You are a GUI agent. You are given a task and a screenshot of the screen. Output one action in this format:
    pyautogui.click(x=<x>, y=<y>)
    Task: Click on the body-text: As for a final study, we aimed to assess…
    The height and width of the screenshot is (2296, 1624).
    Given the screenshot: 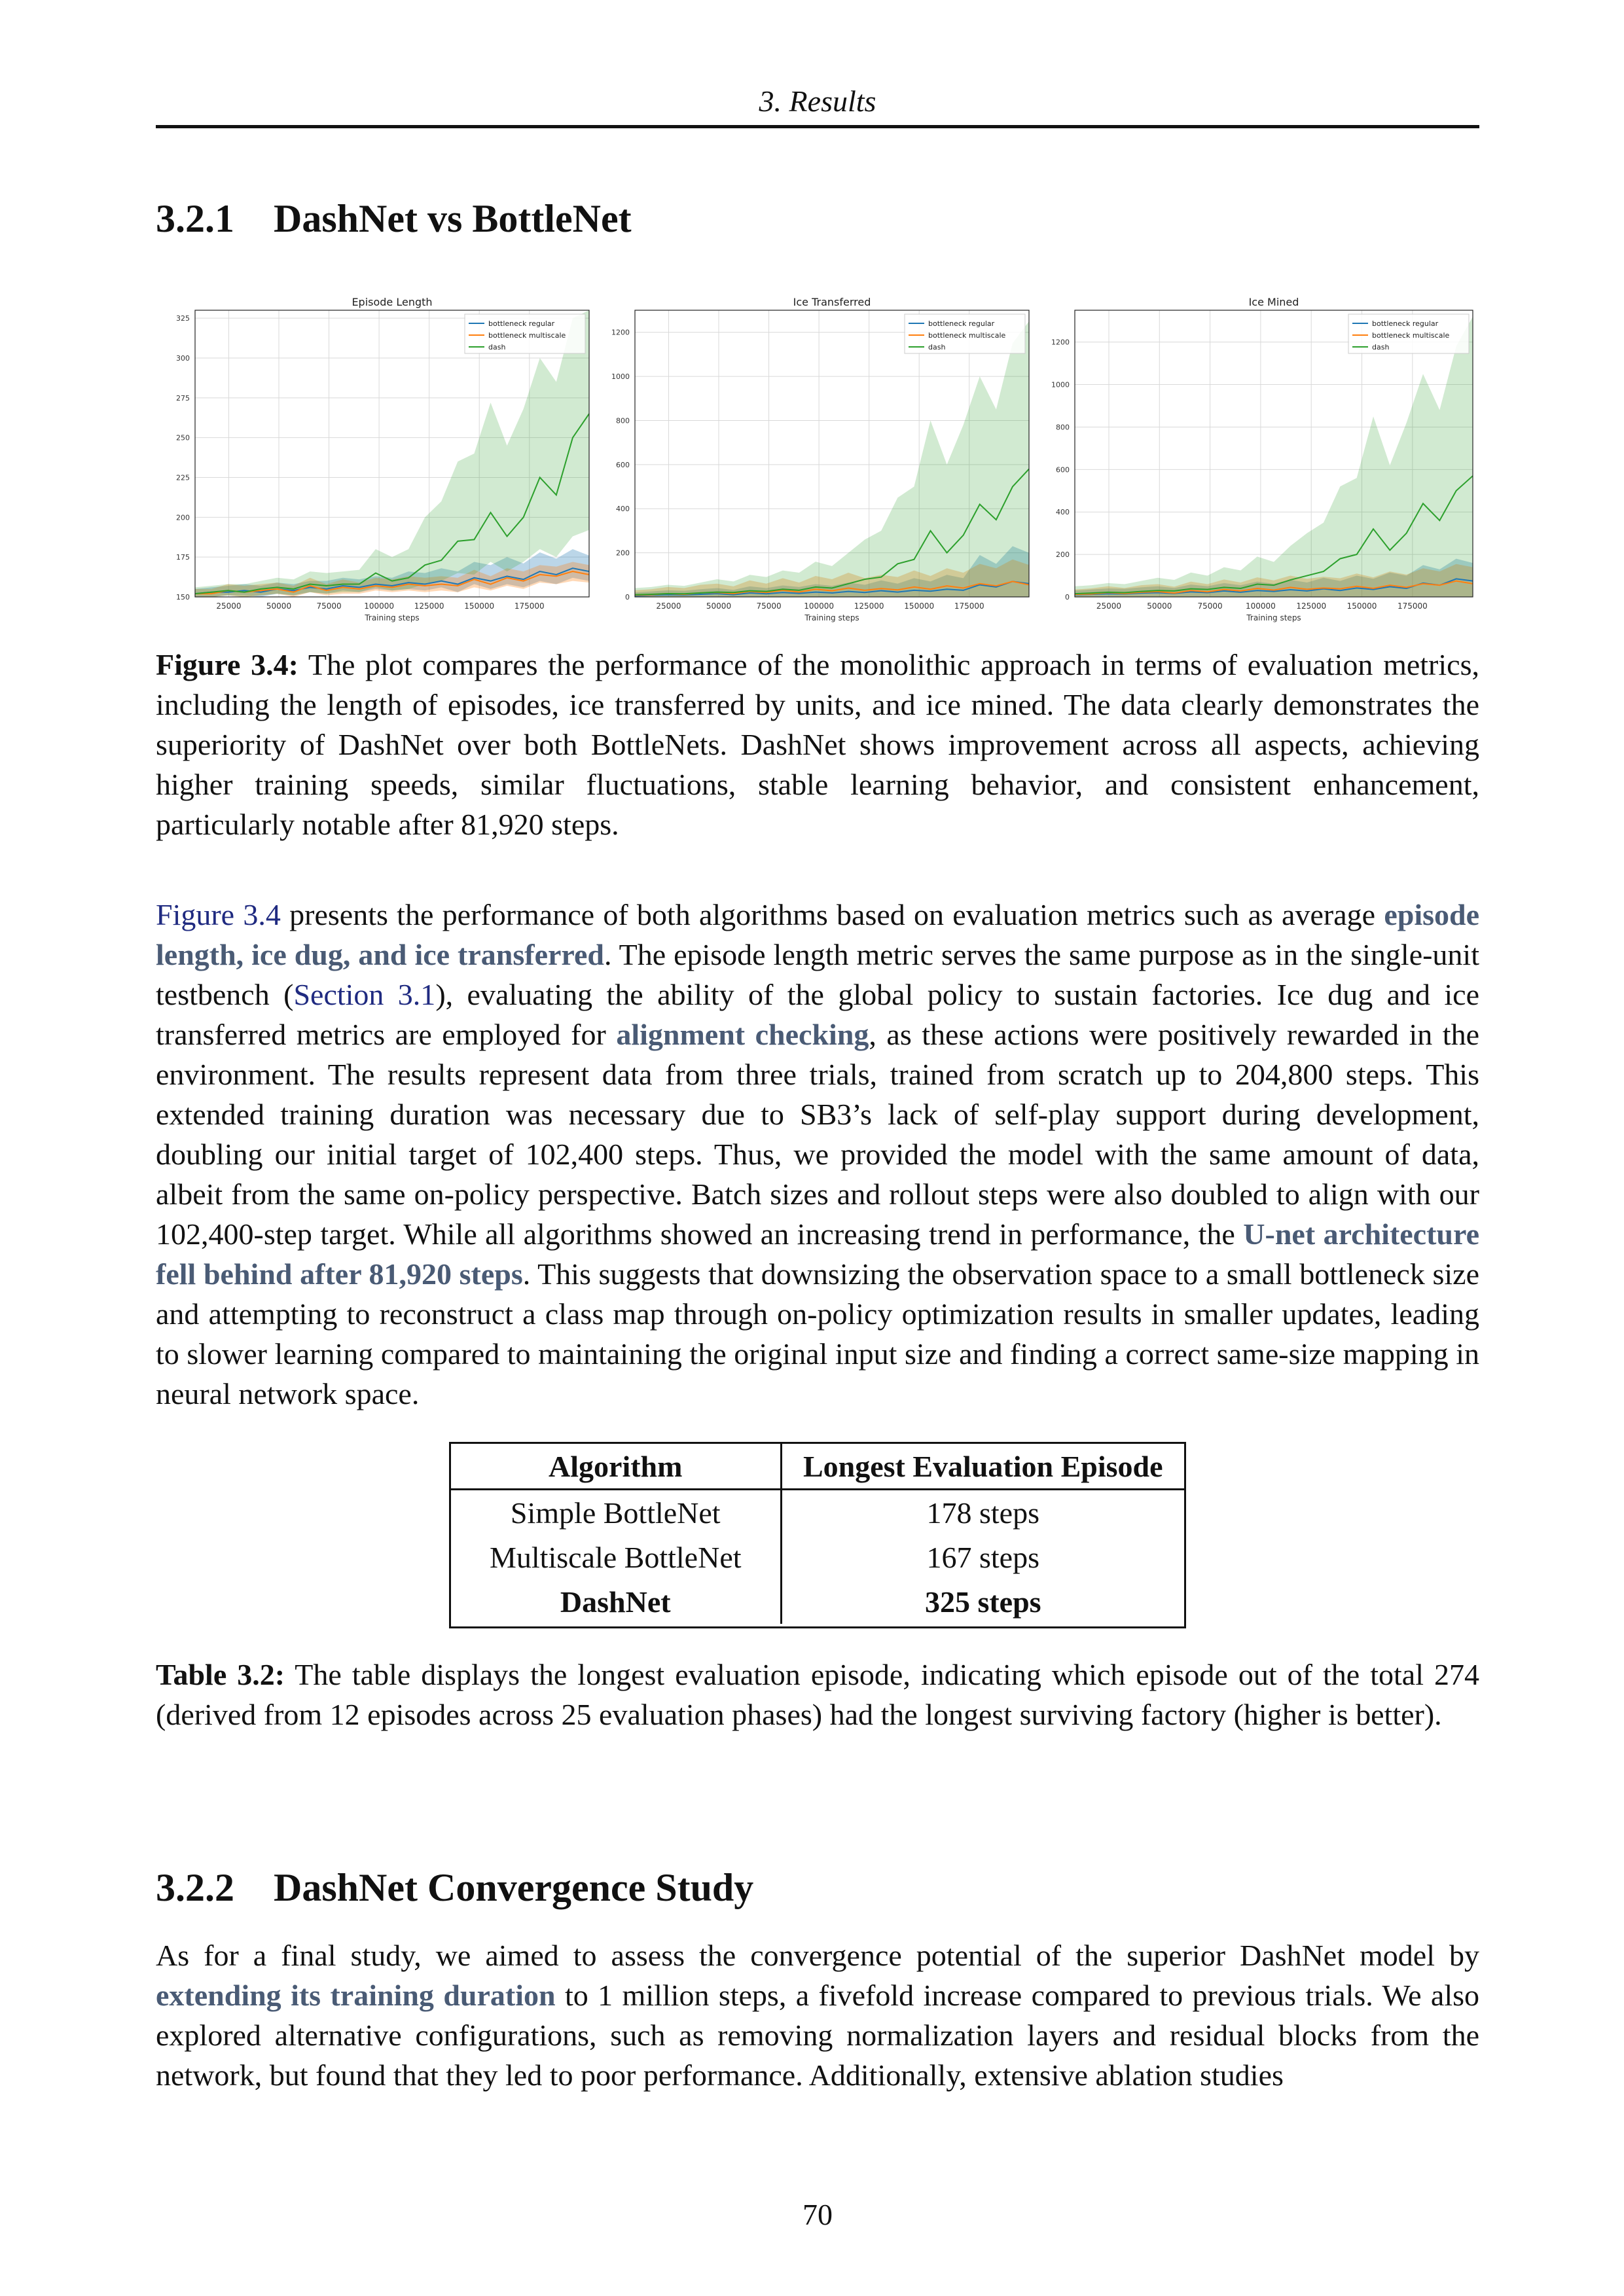 What is the action you would take?
    pyautogui.click(x=817, y=1955)
    